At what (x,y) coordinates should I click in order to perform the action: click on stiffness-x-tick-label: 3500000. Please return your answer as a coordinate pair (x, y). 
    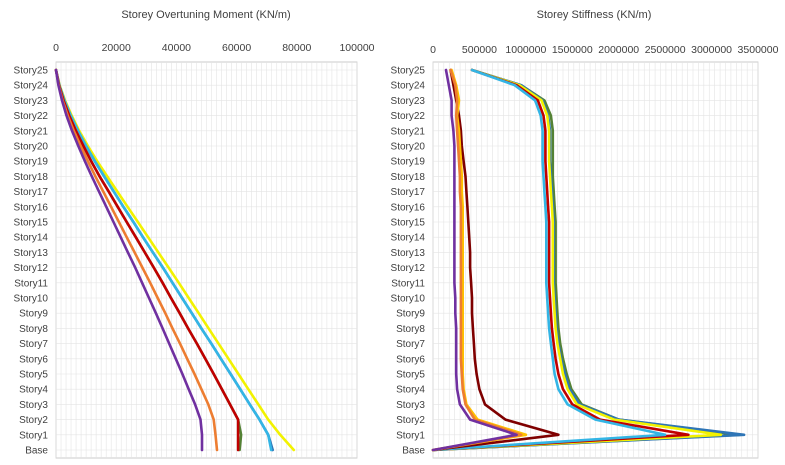
    Looking at the image, I should click on (758, 50).